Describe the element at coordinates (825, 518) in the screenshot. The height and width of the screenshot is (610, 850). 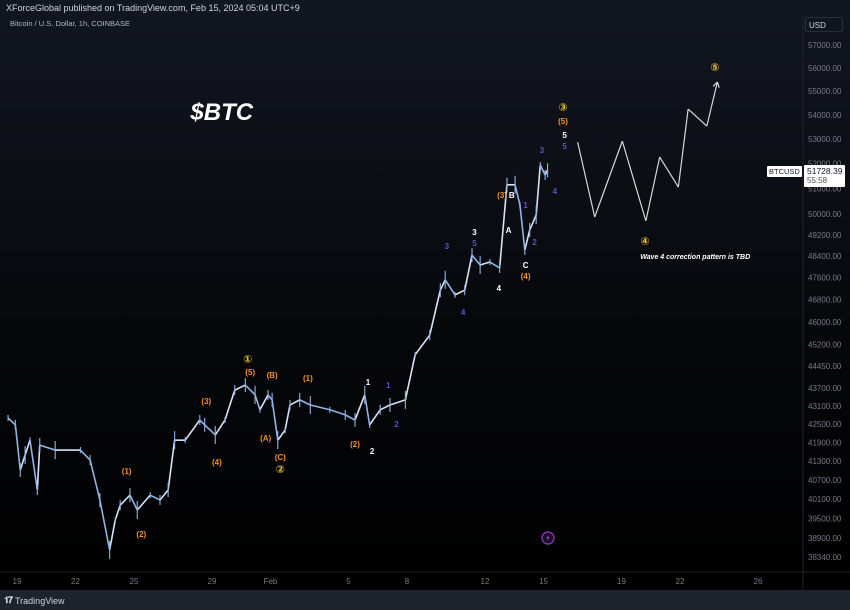
I see `price-tick-label: 39500.00` at that location.